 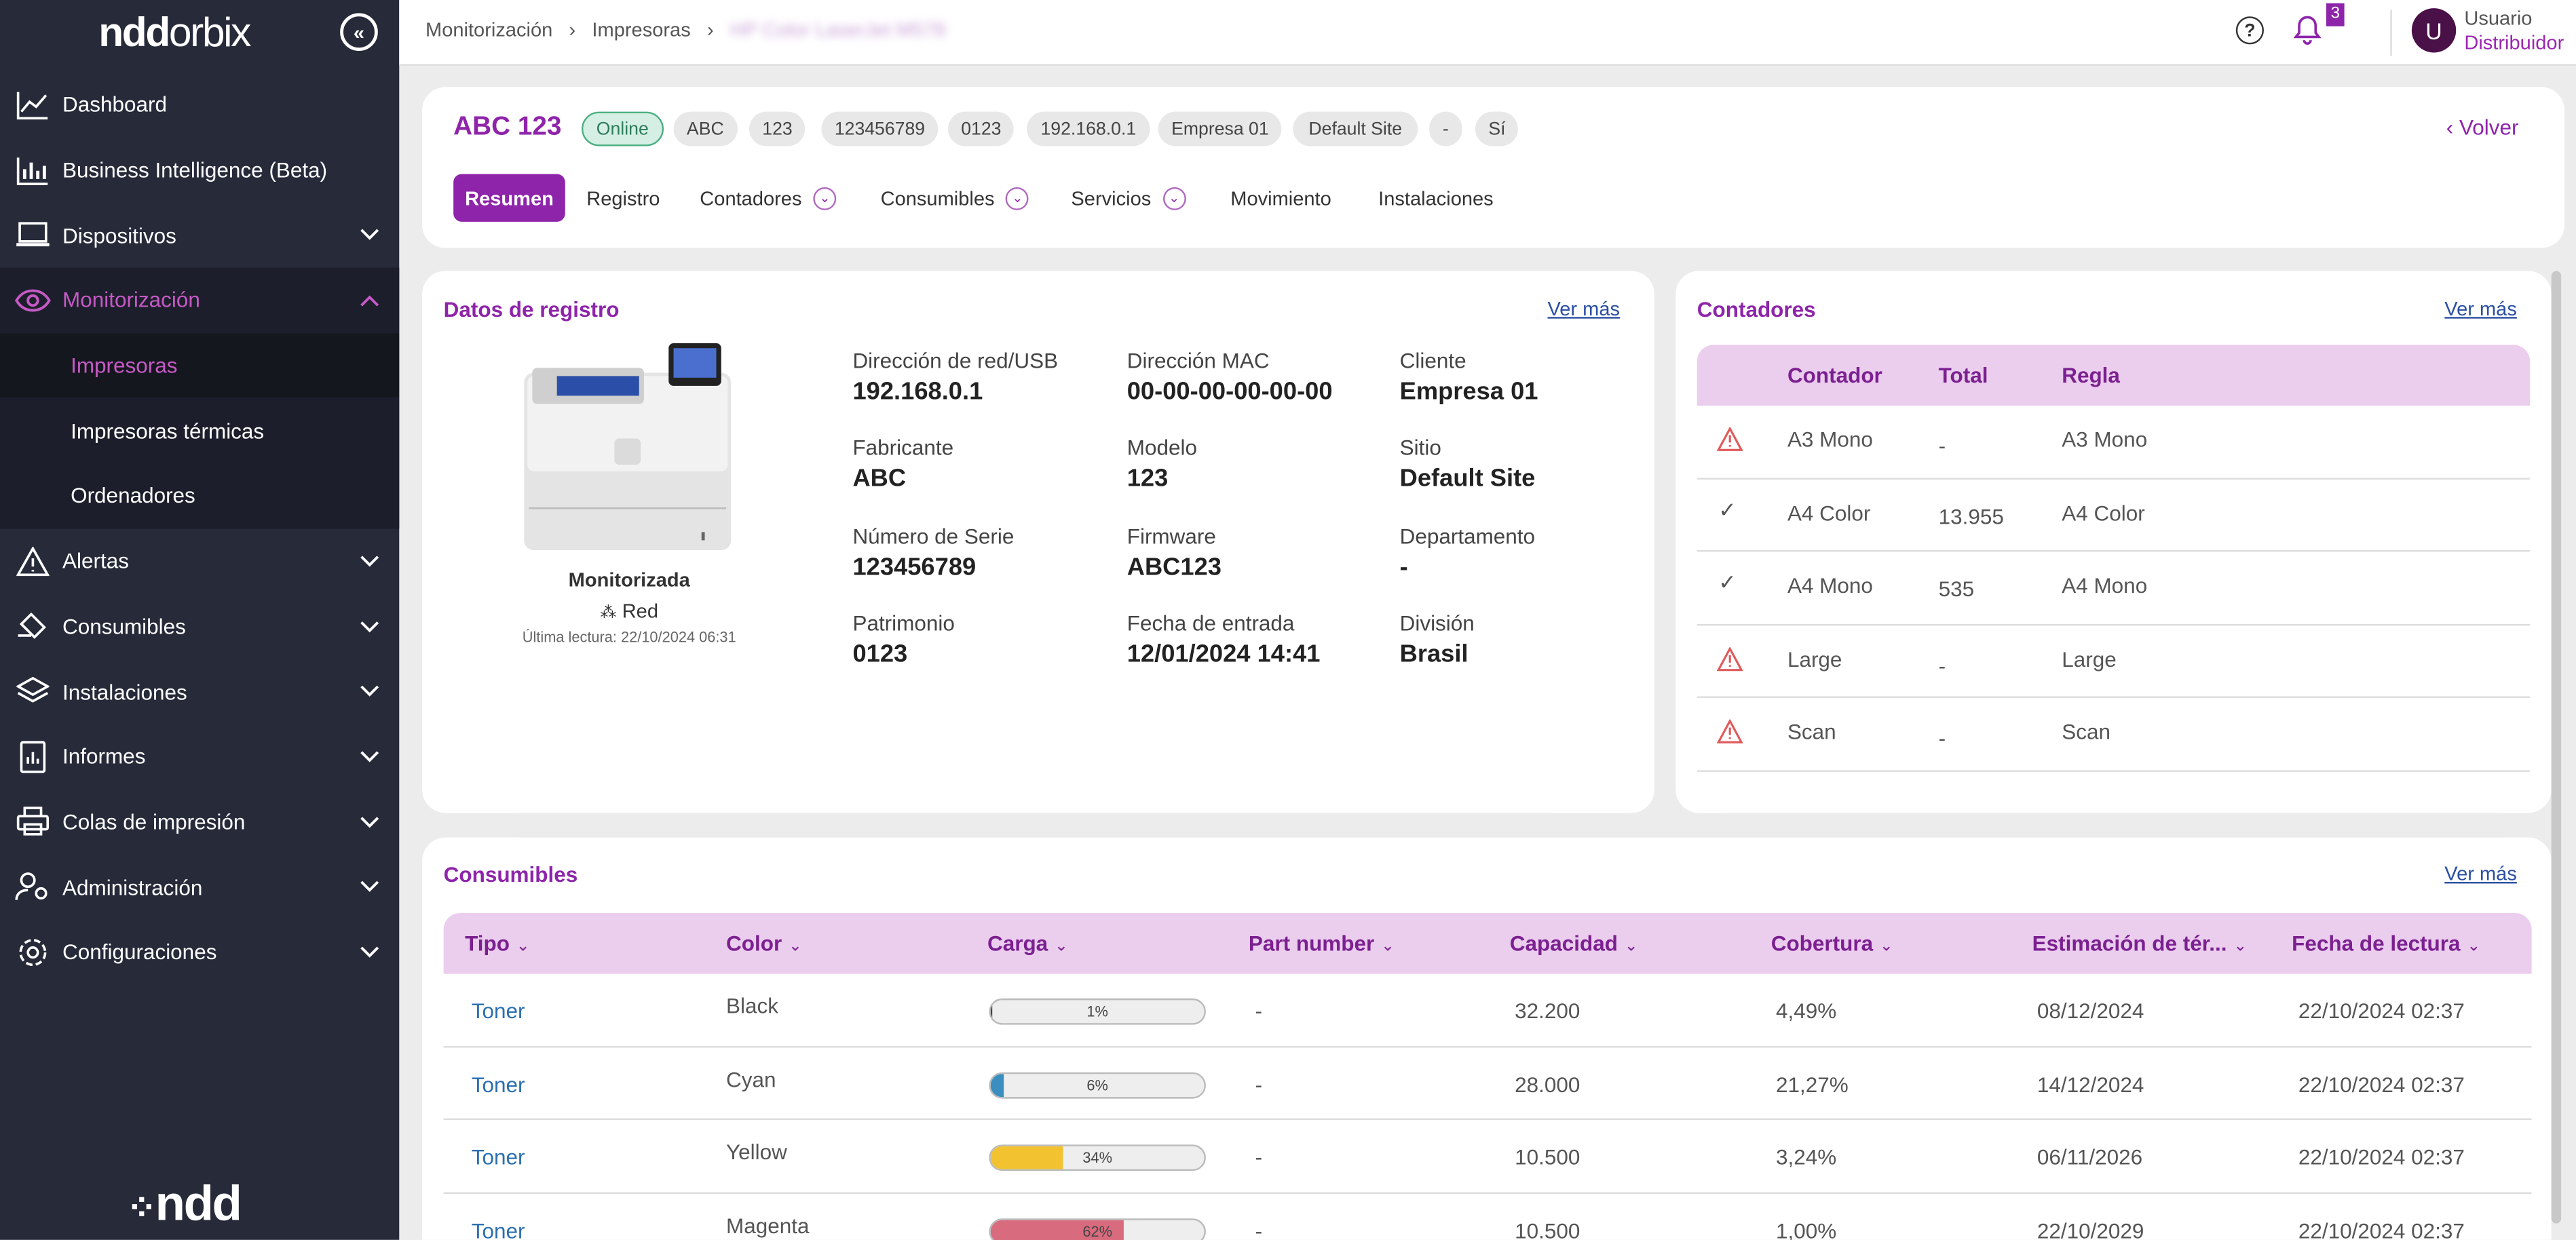 I want to click on column-header: Fecha de lectura ⌄, so click(x=2386, y=943).